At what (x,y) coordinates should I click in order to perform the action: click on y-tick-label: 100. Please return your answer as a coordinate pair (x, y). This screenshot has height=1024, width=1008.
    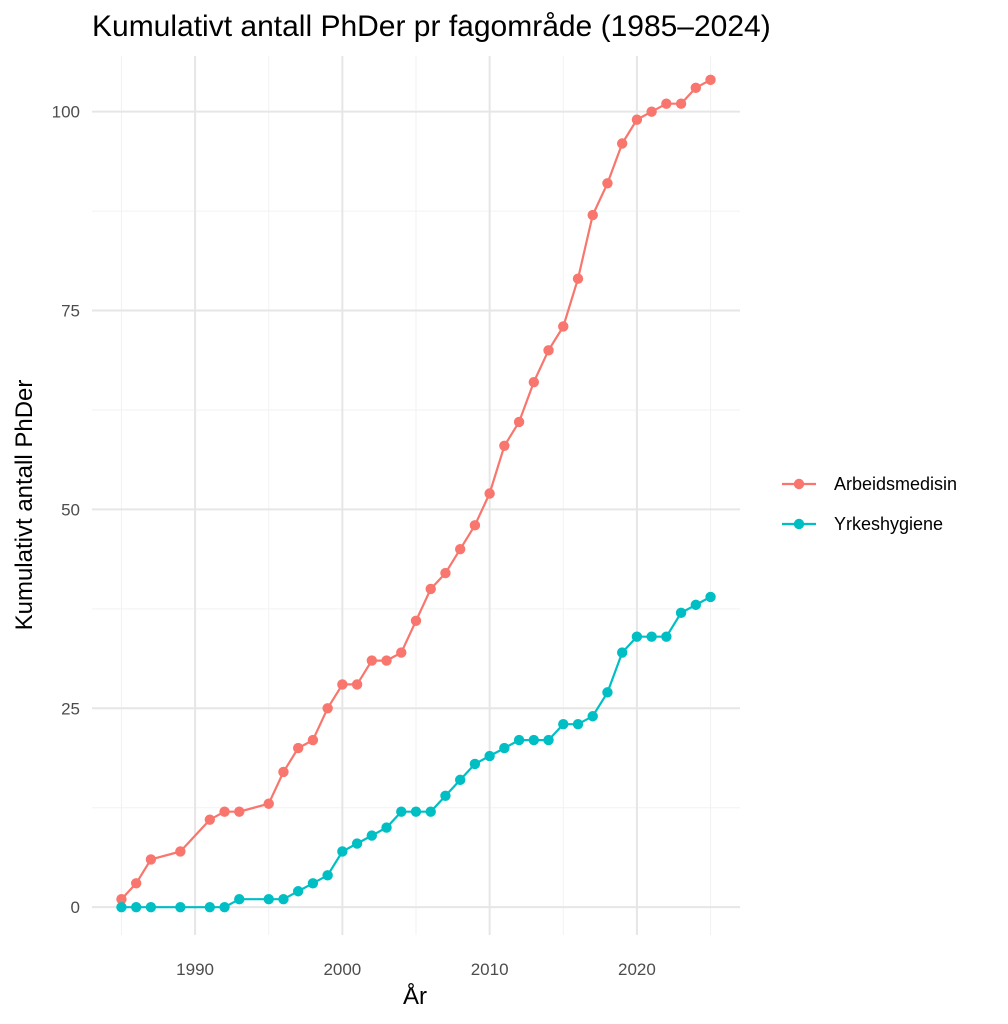
    Looking at the image, I should click on (66, 112).